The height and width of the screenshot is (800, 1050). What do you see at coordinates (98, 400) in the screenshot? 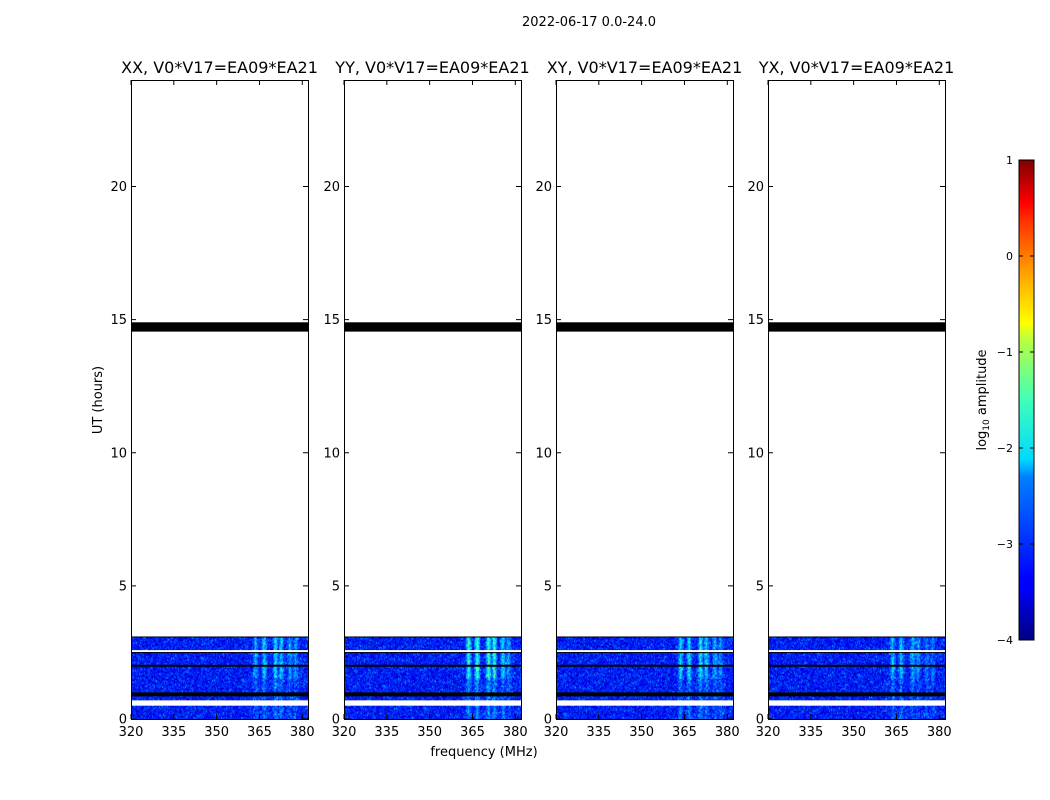
I see `y-axis-label: UT (hours)` at bounding box center [98, 400].